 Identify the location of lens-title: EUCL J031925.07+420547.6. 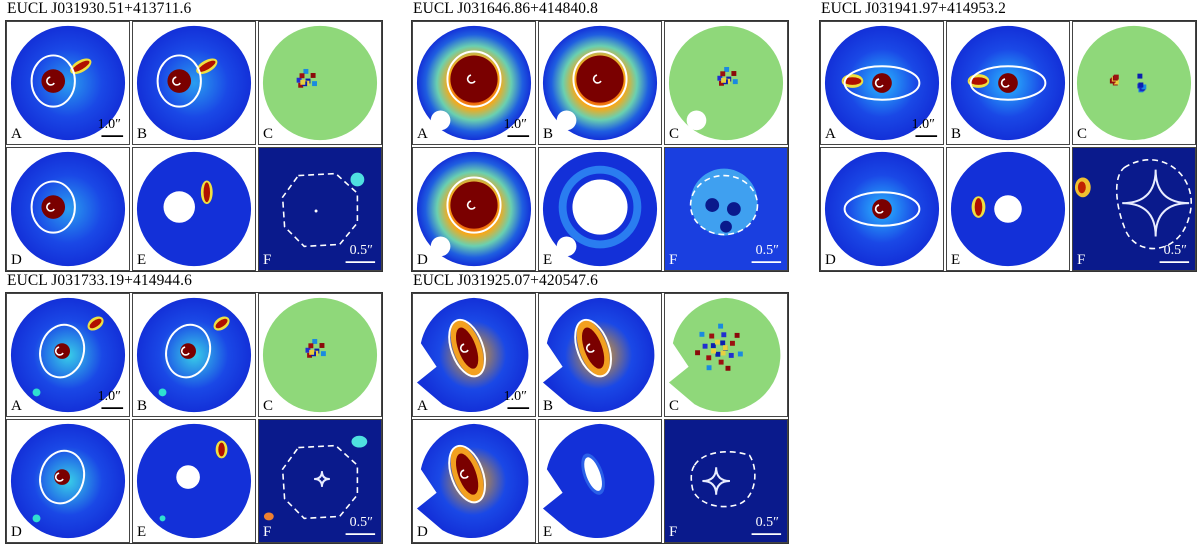
(505, 280).